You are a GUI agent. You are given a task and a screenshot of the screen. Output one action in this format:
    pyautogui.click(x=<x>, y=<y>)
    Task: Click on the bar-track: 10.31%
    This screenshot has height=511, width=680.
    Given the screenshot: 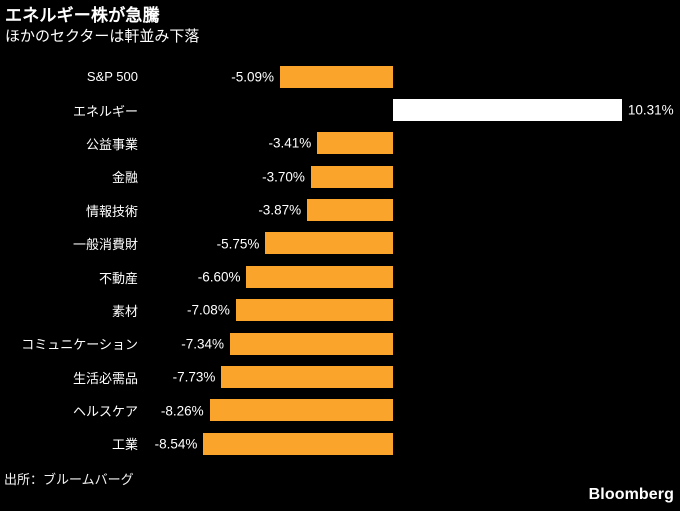 What is the action you would take?
    pyautogui.click(x=409, y=109)
    